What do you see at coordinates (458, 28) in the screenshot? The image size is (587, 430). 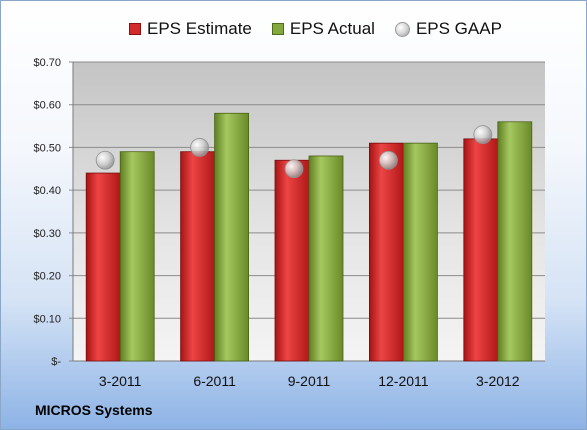 I see `legend-label-gaap: EPS GAAP` at bounding box center [458, 28].